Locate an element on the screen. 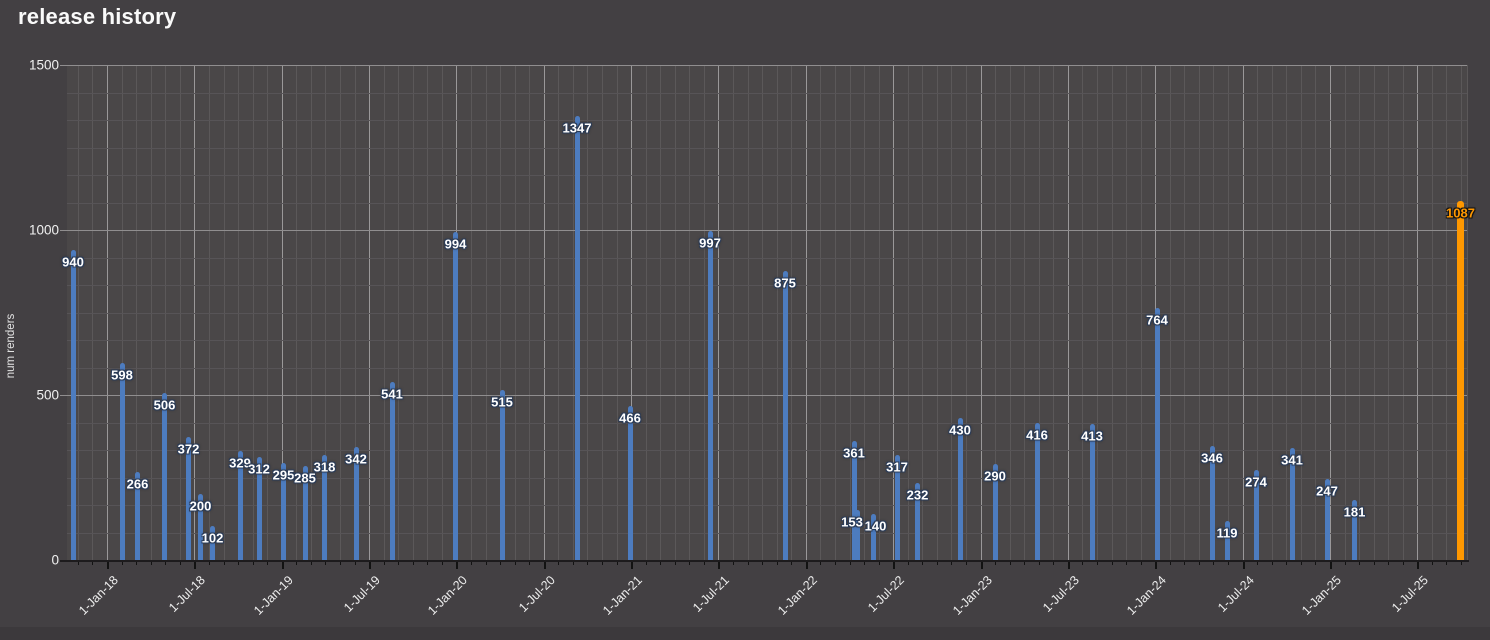 The width and height of the screenshot is (1490, 640). x-axis-tick-label: 1-Jan-24 is located at coordinates (1147, 595).